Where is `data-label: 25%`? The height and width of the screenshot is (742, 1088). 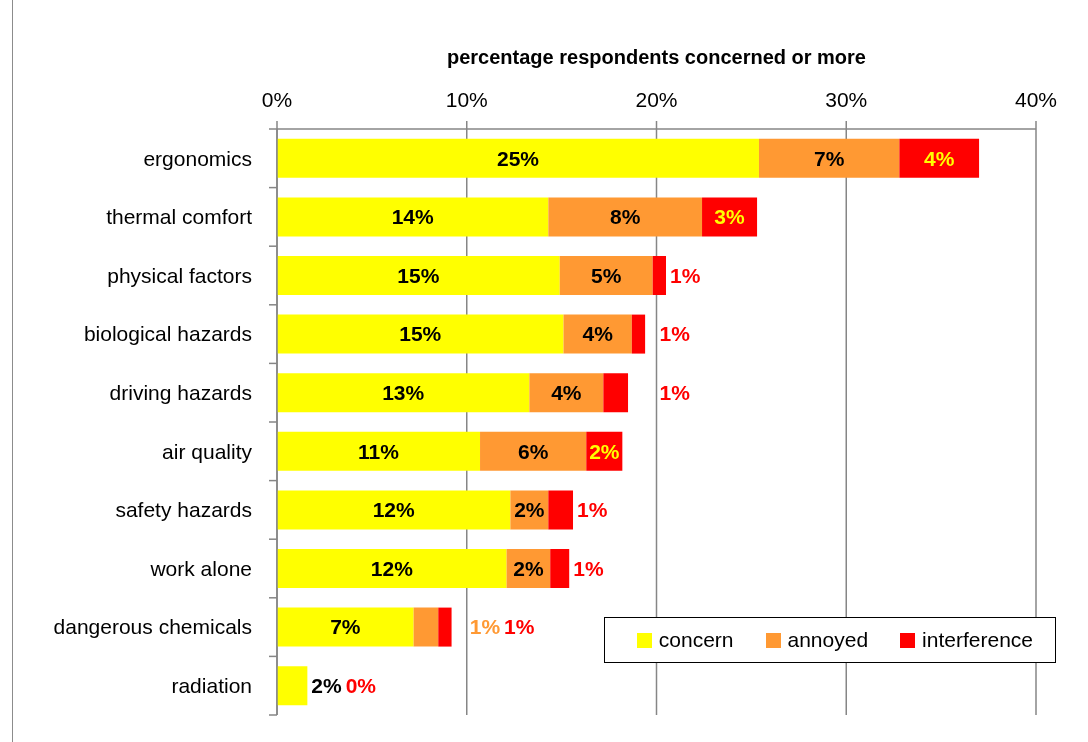
data-label: 25% is located at coordinates (518, 158).